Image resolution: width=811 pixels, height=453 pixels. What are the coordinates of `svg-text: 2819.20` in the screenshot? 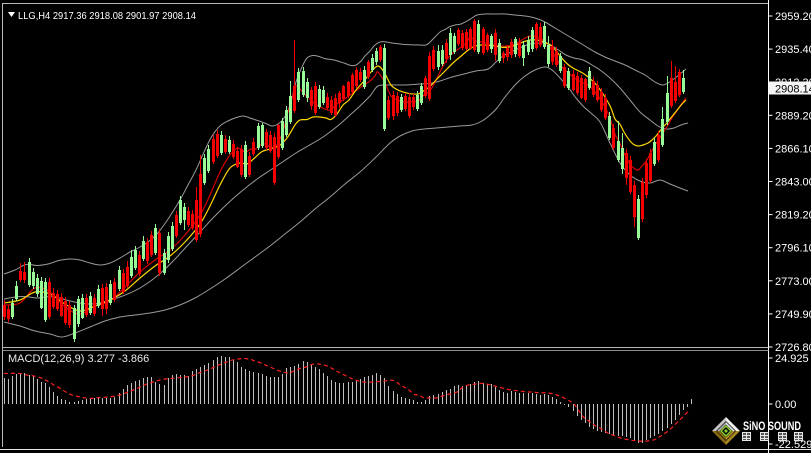 It's located at (793, 216).